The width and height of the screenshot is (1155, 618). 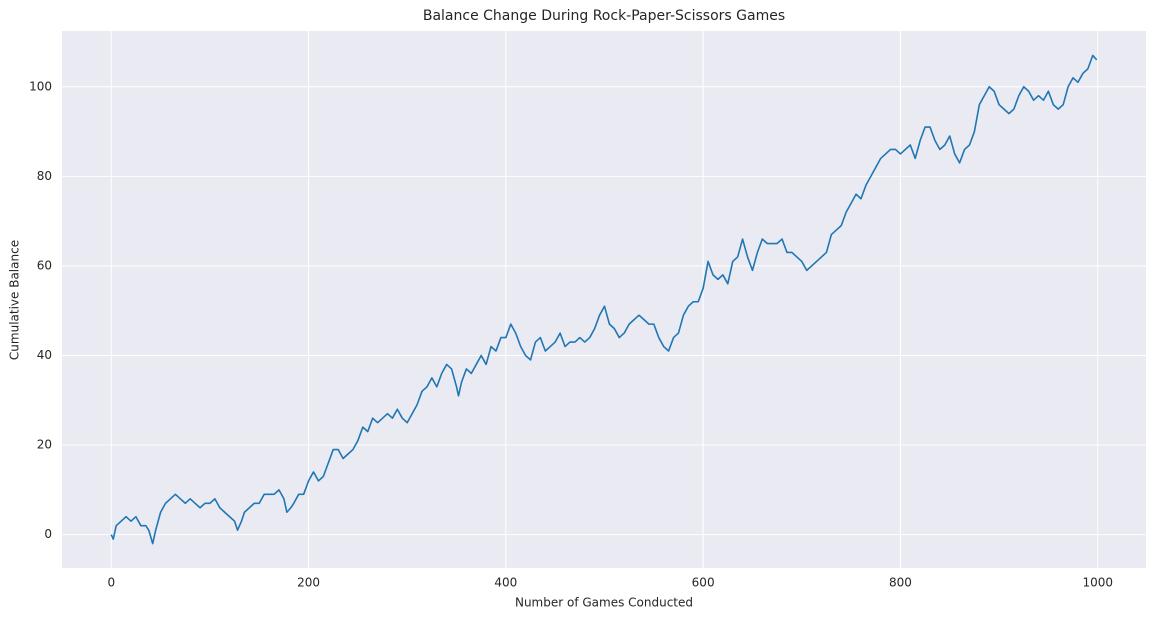 What do you see at coordinates (44, 445) in the screenshot?
I see `y-tick-label: 20` at bounding box center [44, 445].